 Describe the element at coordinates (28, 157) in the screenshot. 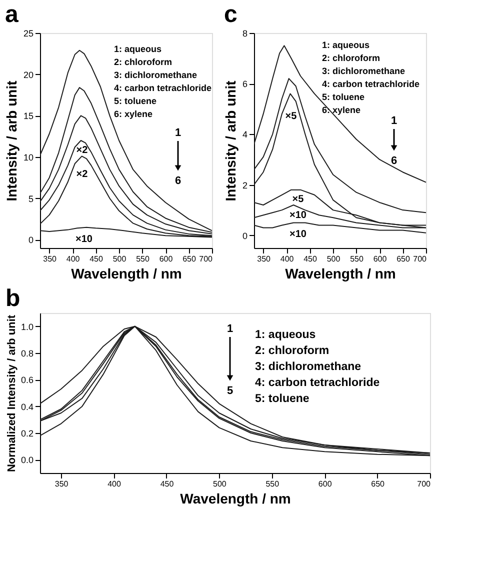

I see `y-tick-label: 10` at that location.